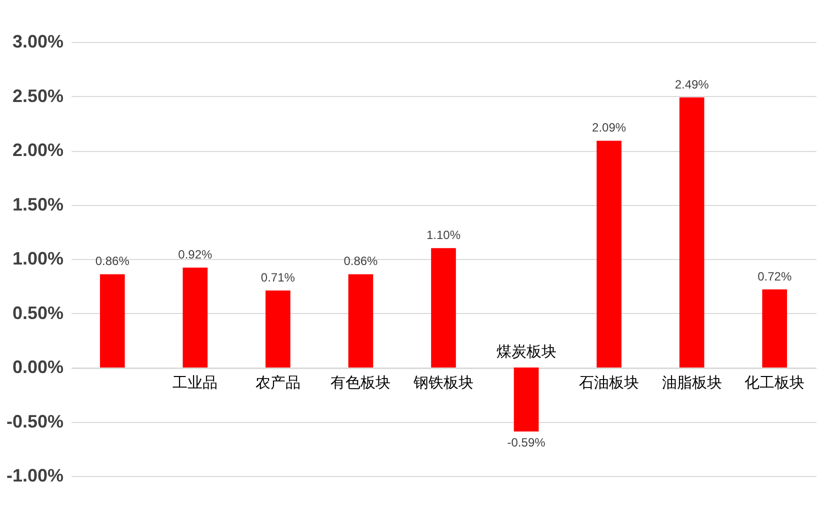  What do you see at coordinates (38, 150) in the screenshot?
I see `y-tick-label: 2.00%` at bounding box center [38, 150].